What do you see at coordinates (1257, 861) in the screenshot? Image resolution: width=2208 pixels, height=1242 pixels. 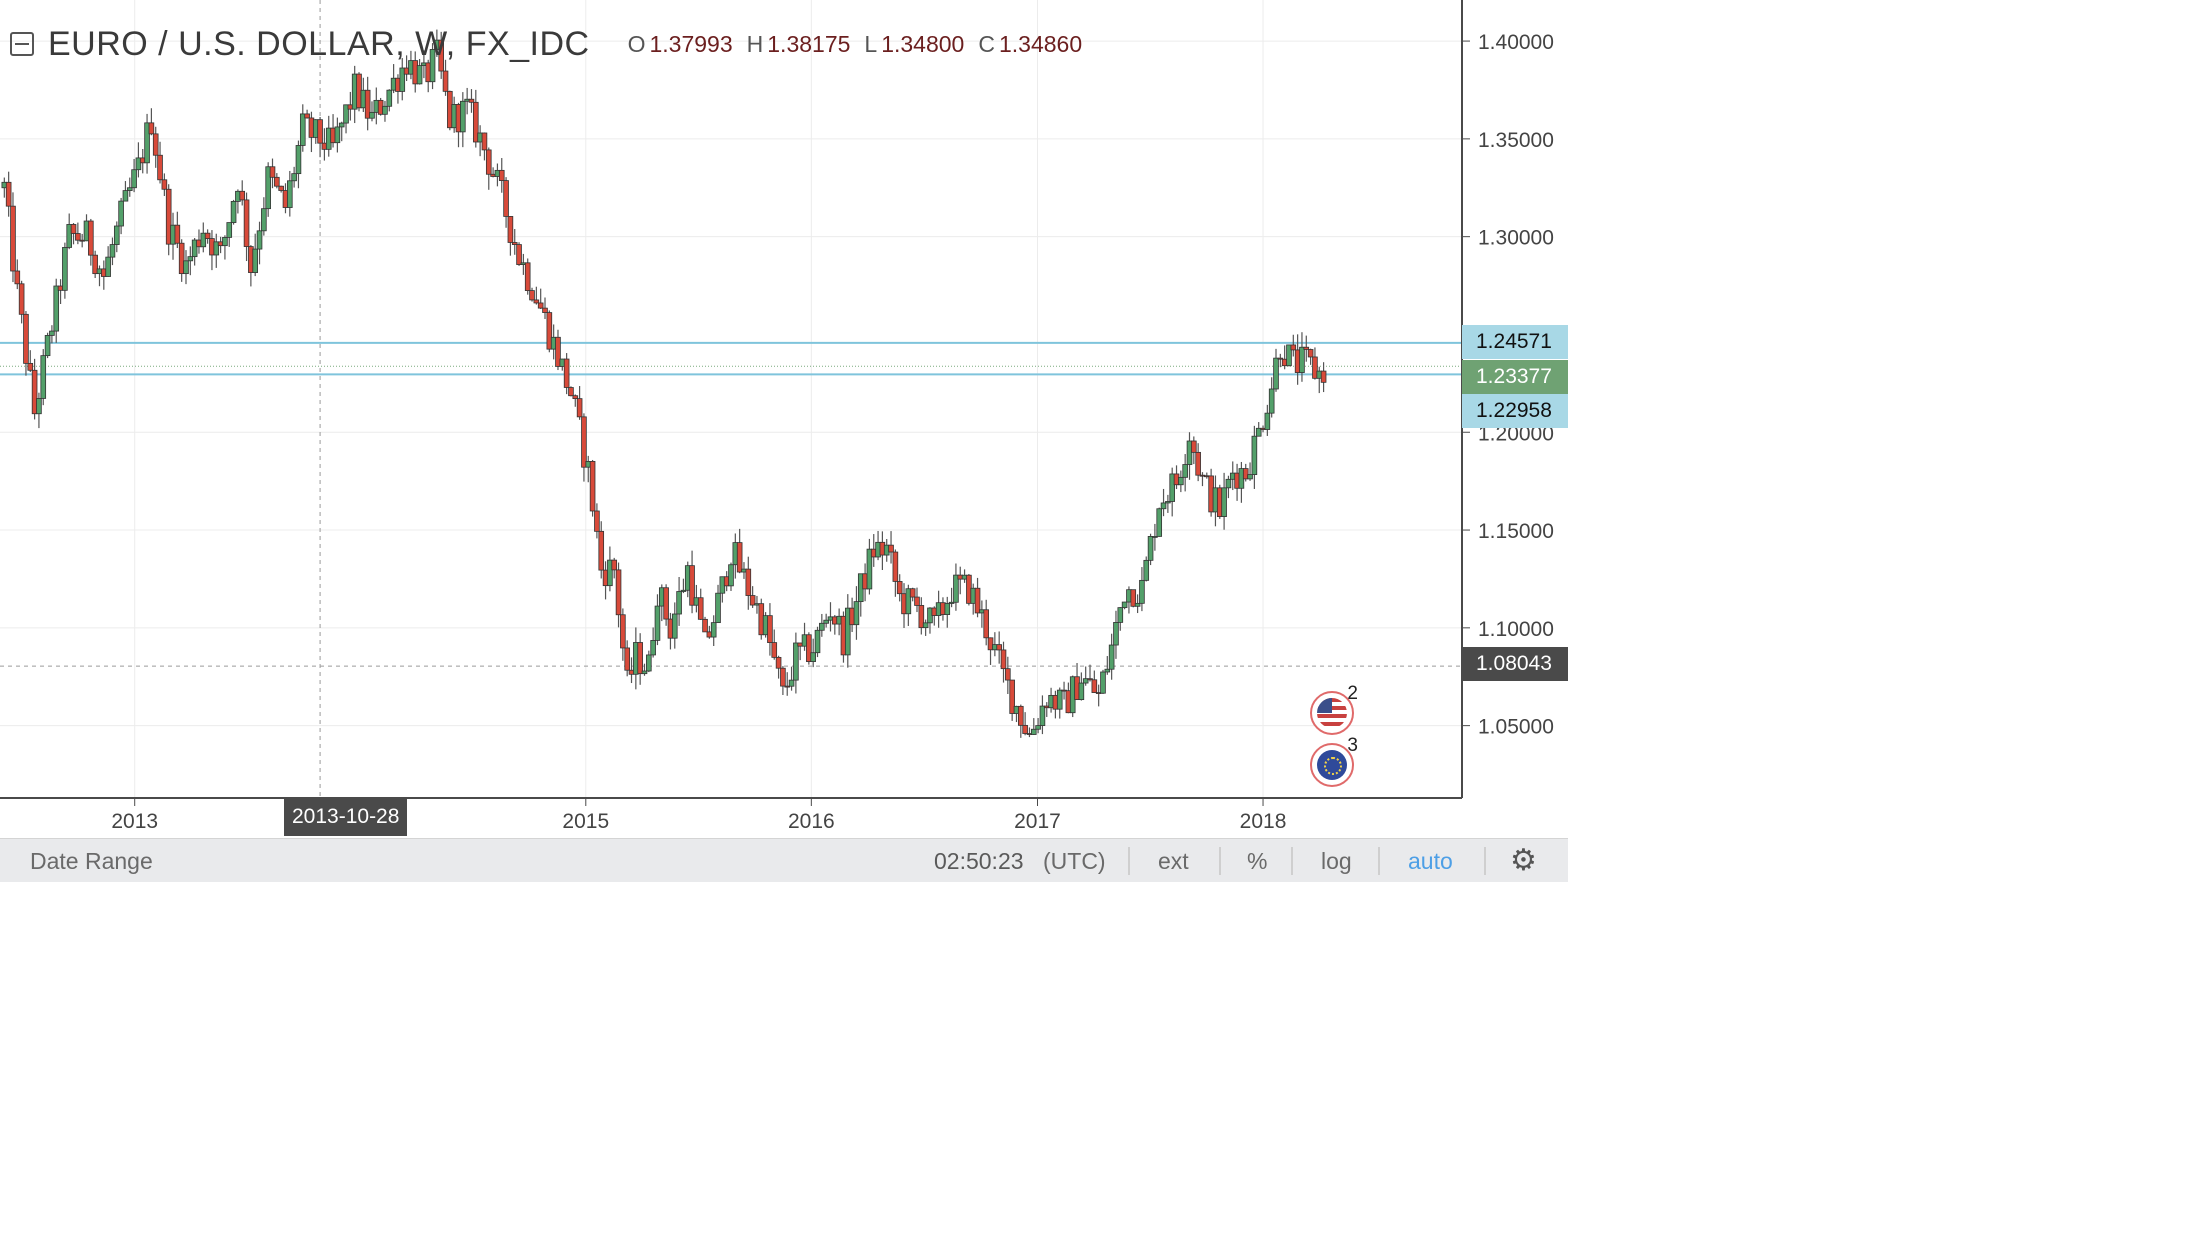 I see `percent-scale-button: %` at bounding box center [1257, 861].